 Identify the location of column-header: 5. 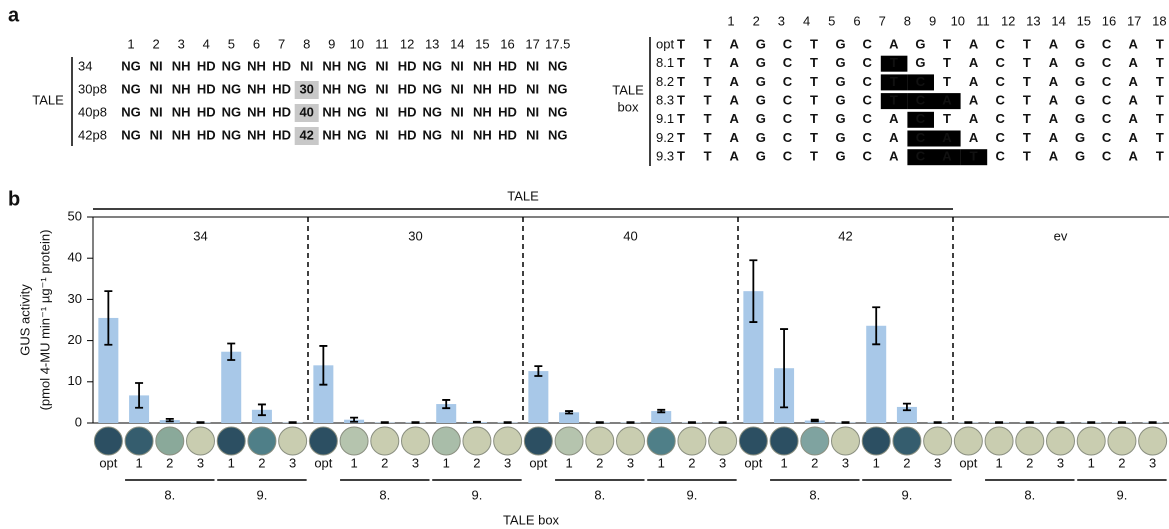
(831, 20).